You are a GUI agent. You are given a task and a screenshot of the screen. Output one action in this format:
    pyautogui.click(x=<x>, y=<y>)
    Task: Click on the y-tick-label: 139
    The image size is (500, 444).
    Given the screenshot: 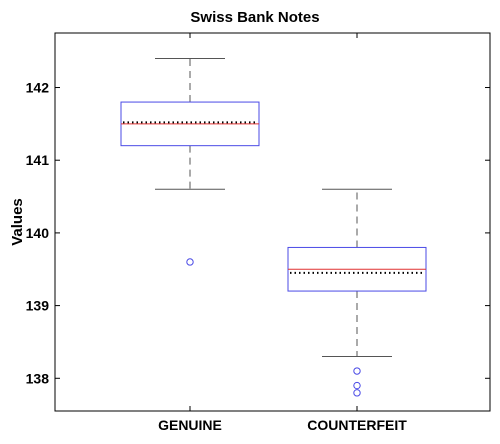 What is the action you would take?
    pyautogui.click(x=38, y=306)
    